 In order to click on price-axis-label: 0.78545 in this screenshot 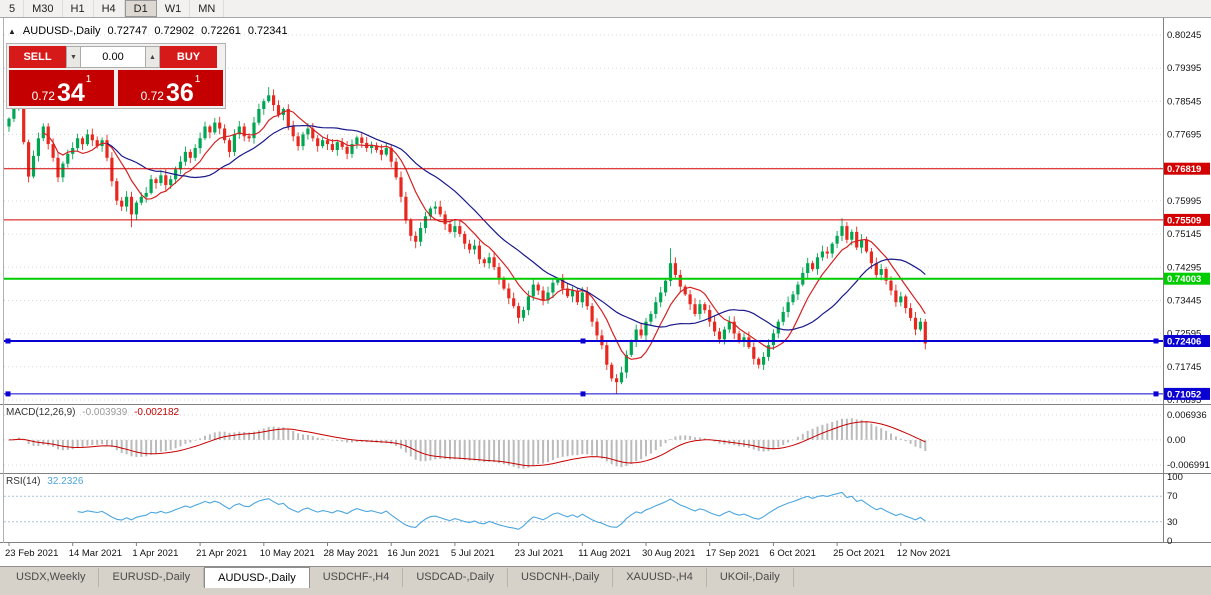, I will do `click(1184, 101)`.